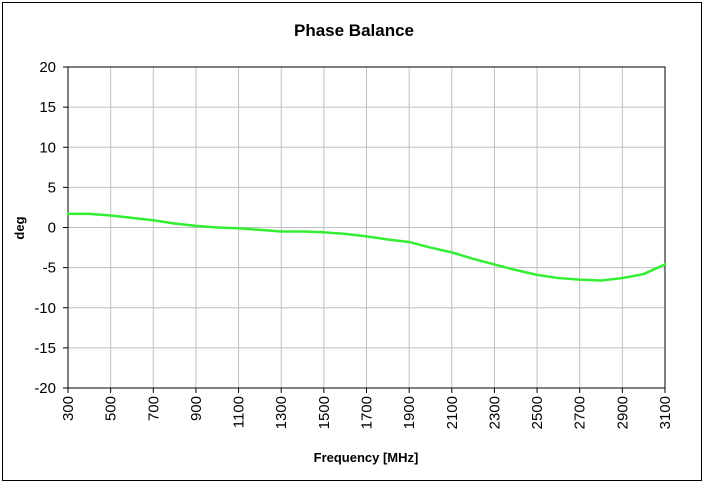  I want to click on y-tick-label: -15, so click(45, 348).